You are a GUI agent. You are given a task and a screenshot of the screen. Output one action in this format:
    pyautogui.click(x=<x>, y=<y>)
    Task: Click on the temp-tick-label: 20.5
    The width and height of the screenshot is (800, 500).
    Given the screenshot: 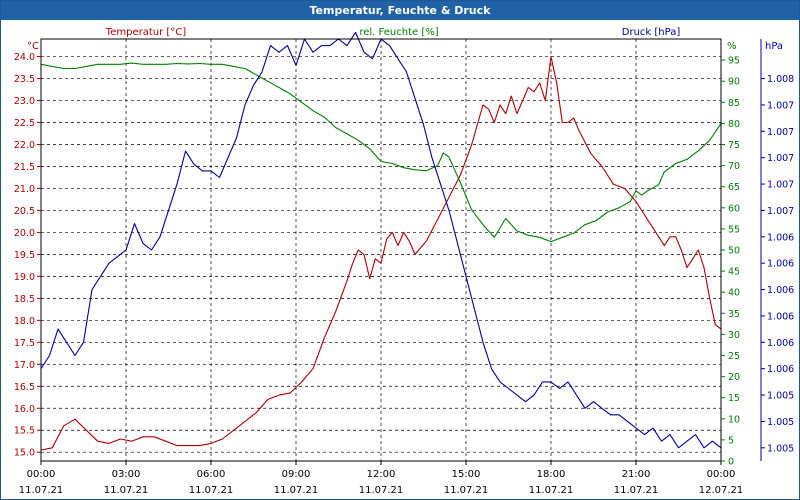 What is the action you would take?
    pyautogui.click(x=24, y=211)
    